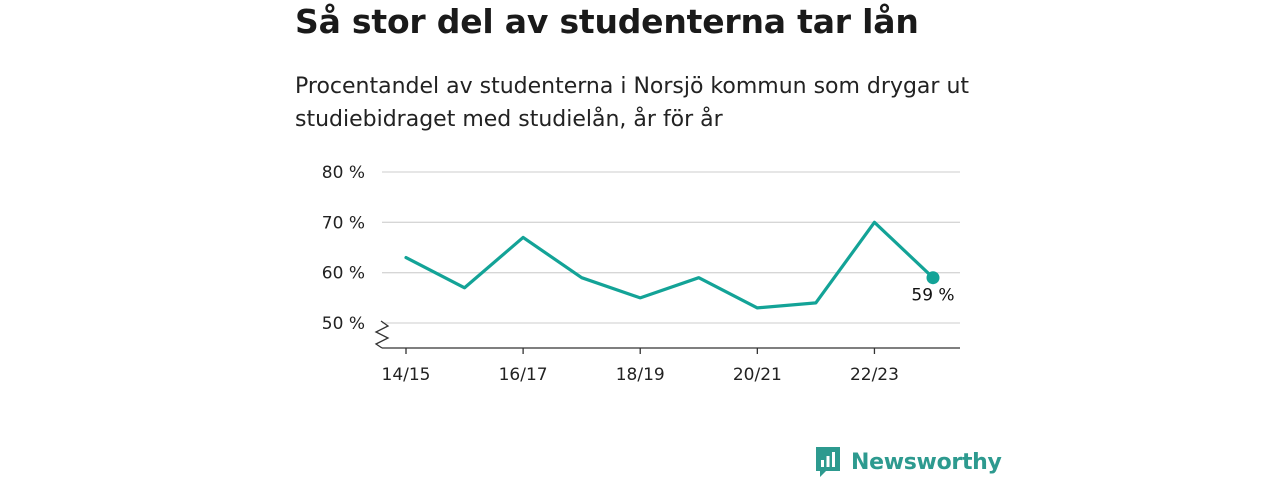 The width and height of the screenshot is (1280, 480). What do you see at coordinates (523, 375) in the screenshot?
I see `x-tick-label-16/17: 16/17` at bounding box center [523, 375].